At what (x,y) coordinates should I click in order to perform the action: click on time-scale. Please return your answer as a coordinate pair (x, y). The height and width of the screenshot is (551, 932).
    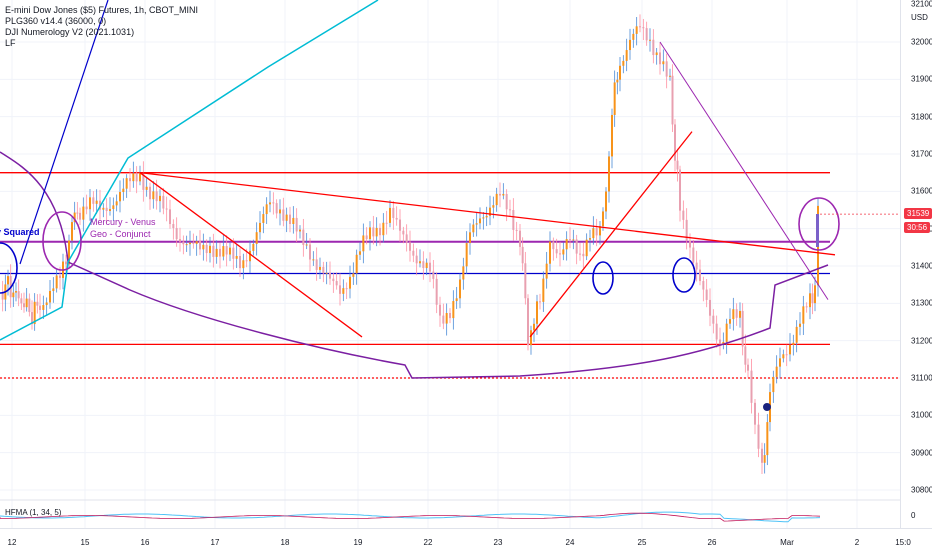
    Looking at the image, I should click on (466, 539).